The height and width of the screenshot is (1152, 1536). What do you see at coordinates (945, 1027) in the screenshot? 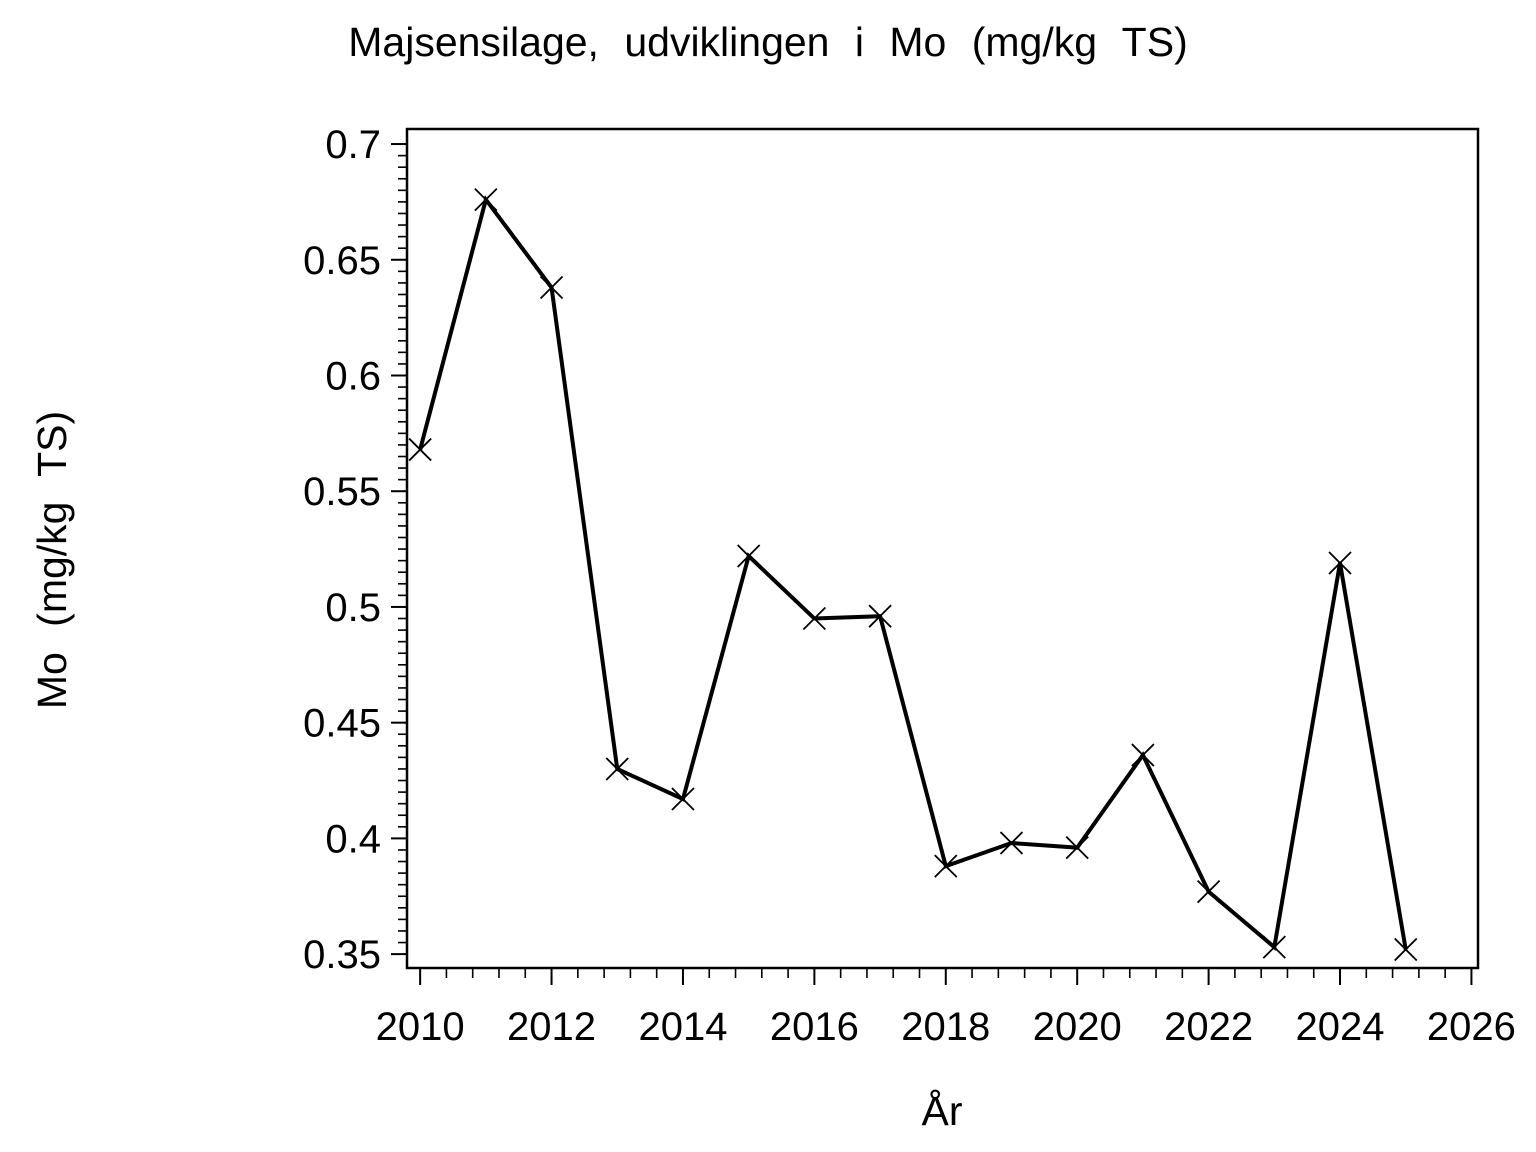
I see `x-tick-label: 2018` at bounding box center [945, 1027].